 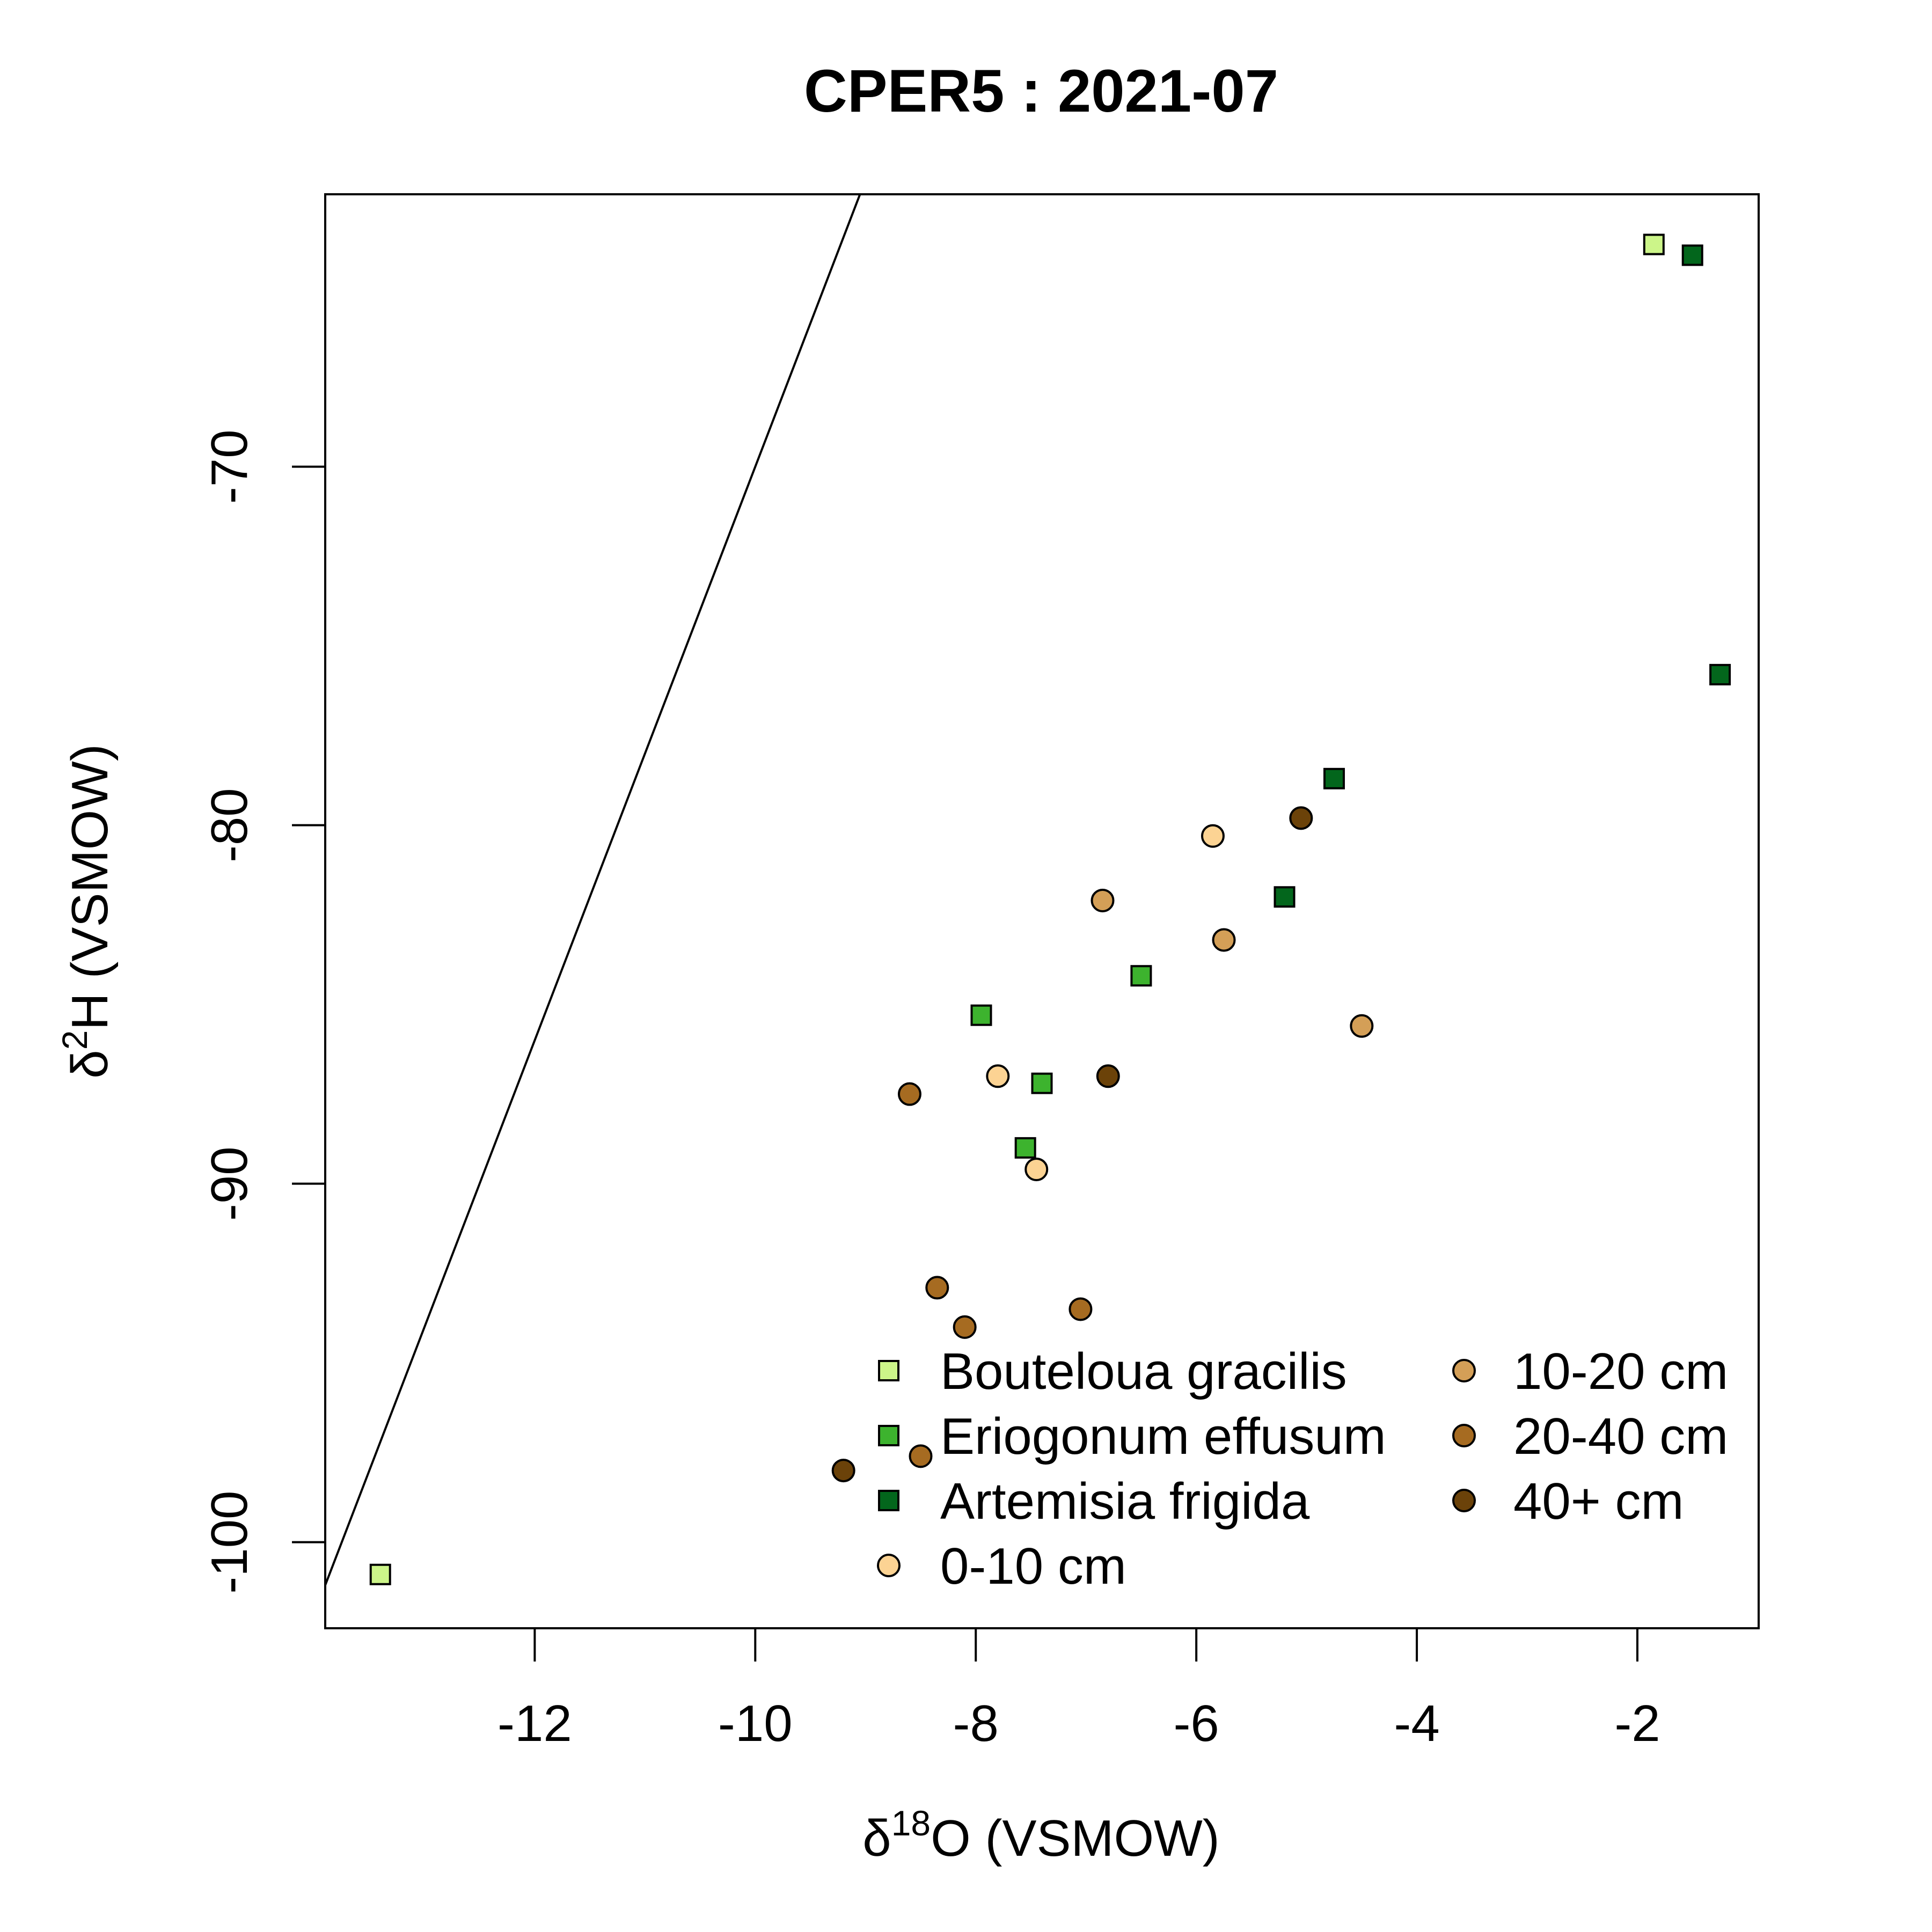 What do you see at coordinates (534, 1723) in the screenshot?
I see `x-tick-label: -12` at bounding box center [534, 1723].